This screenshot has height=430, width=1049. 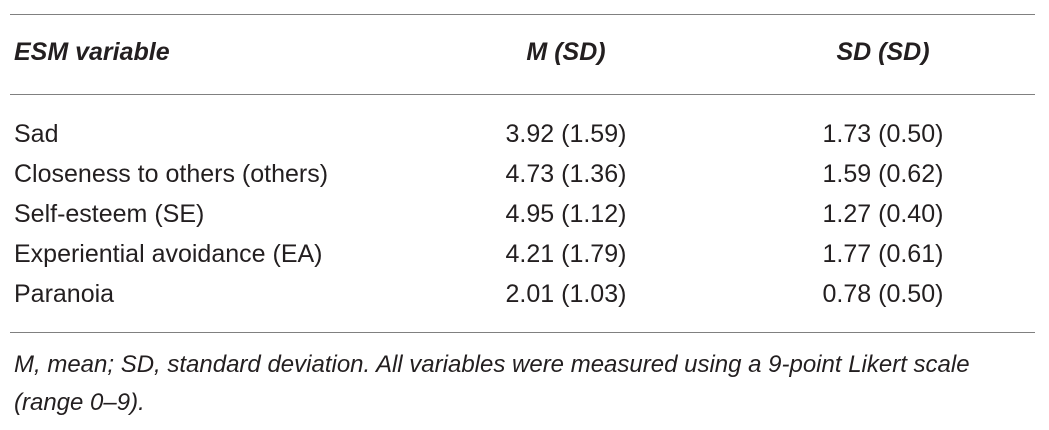 What do you see at coordinates (524, 56) in the screenshot?
I see `table-header-row: ESM variable M (SD) SD (SD)` at bounding box center [524, 56].